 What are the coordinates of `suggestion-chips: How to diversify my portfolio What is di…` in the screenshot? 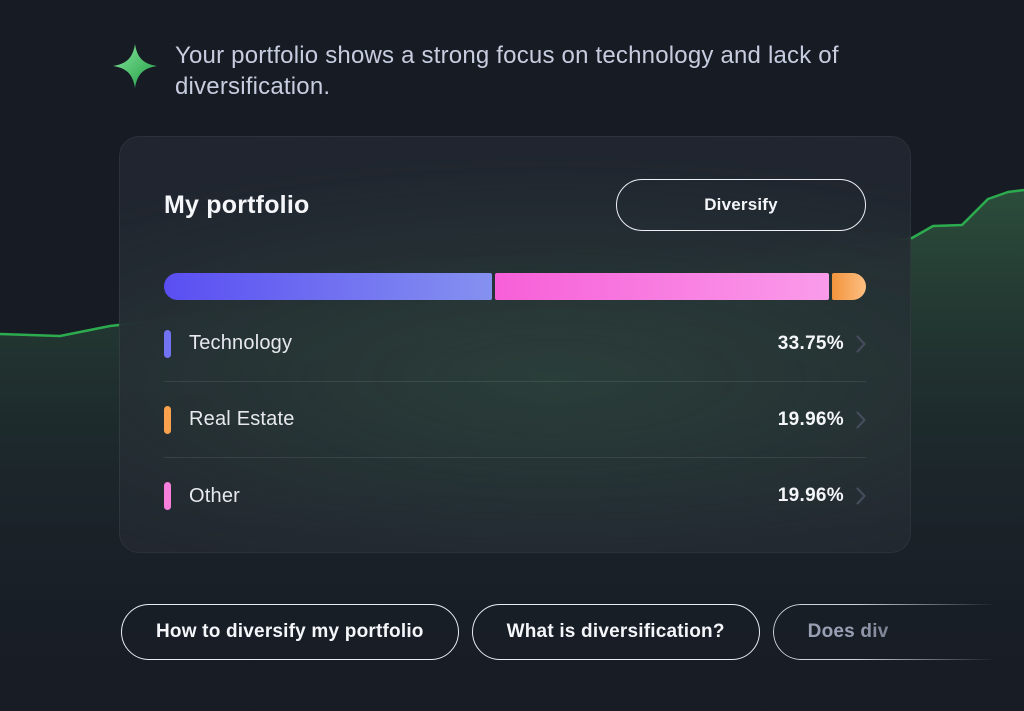 It's located at (572, 632).